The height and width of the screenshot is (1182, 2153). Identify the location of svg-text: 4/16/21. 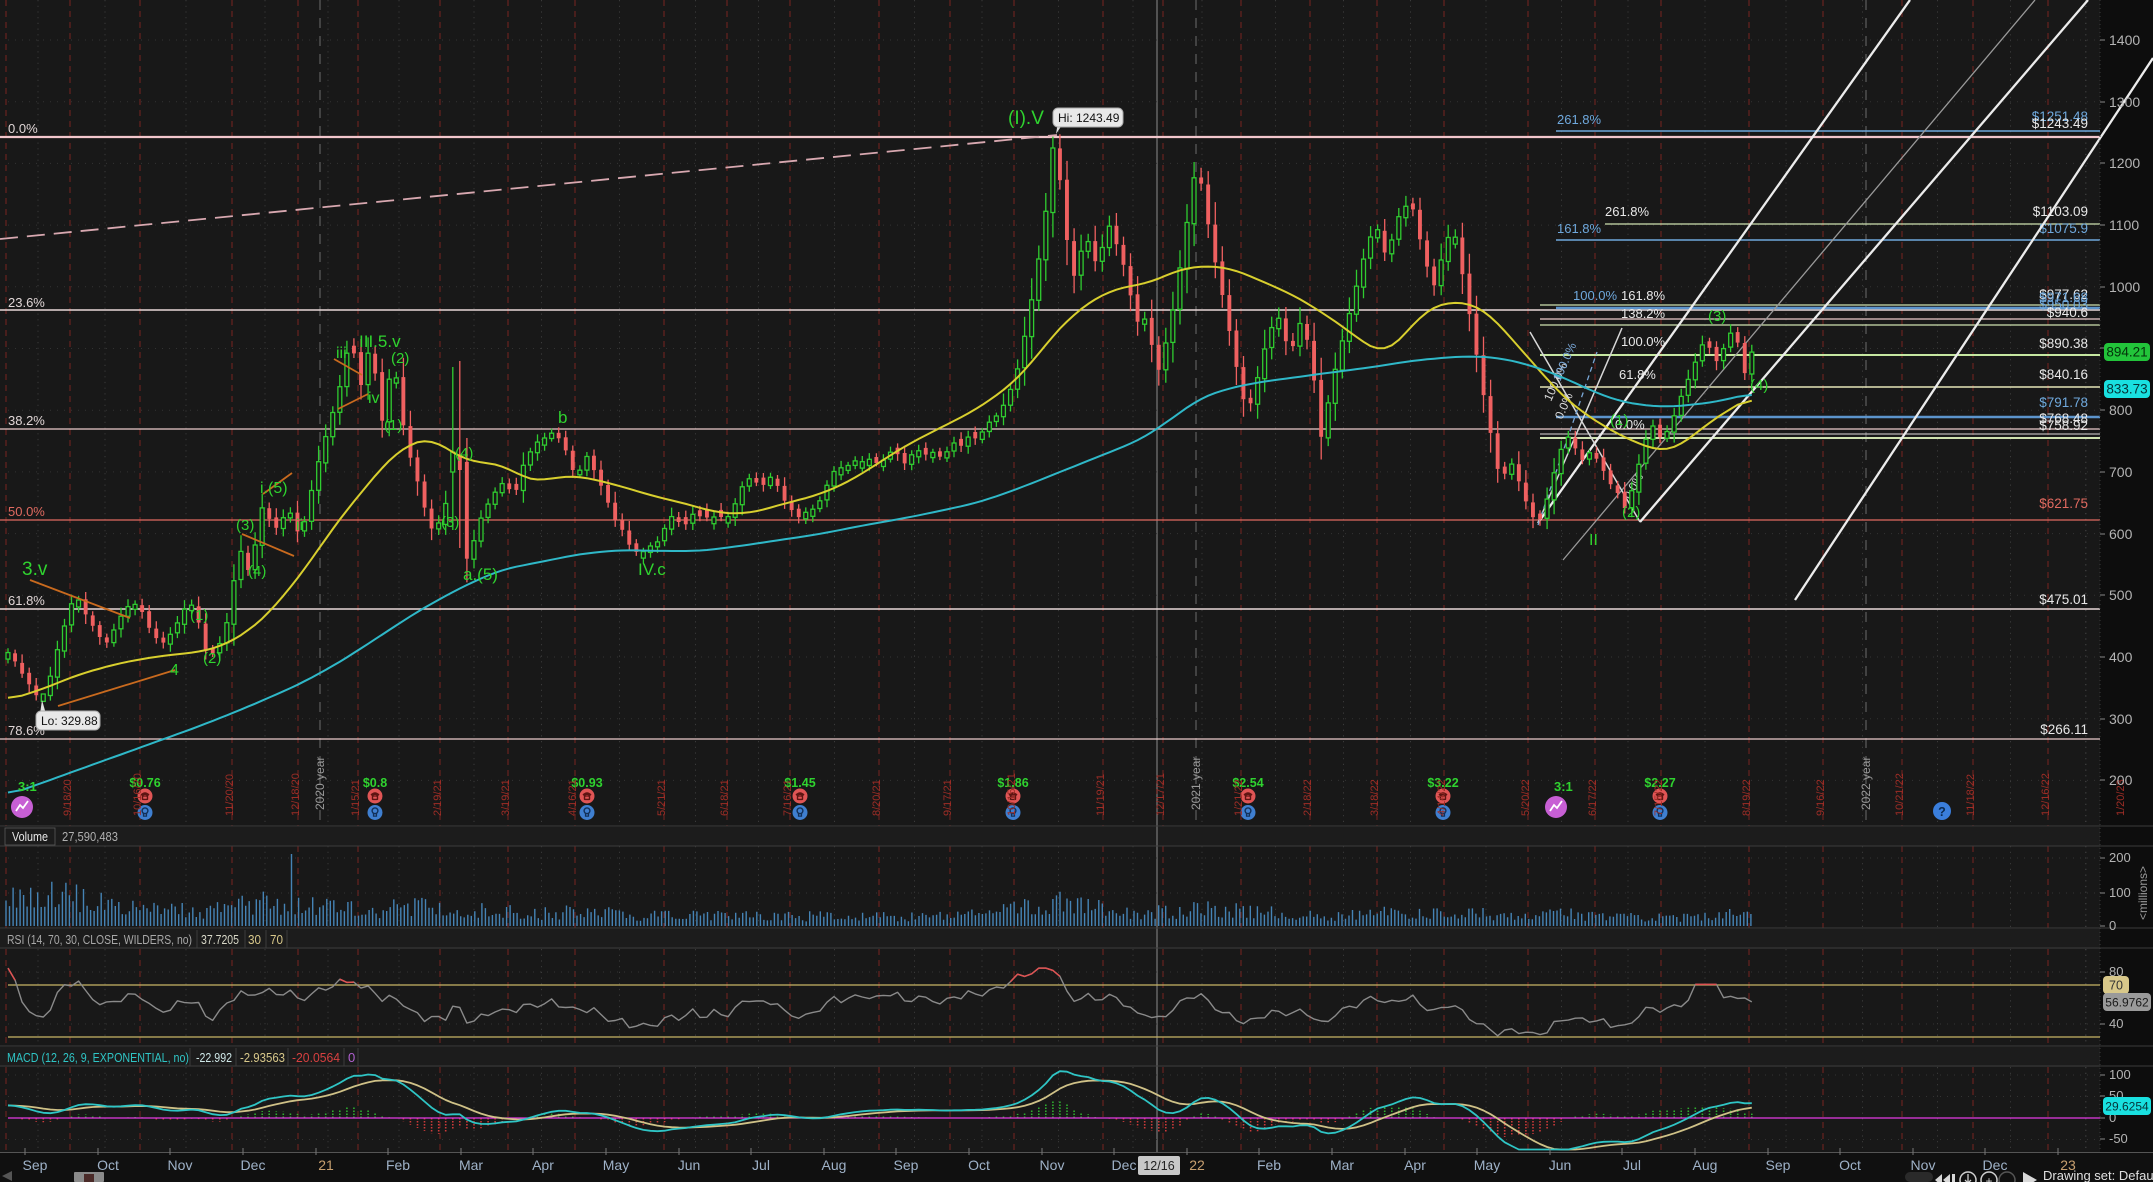
(573, 797).